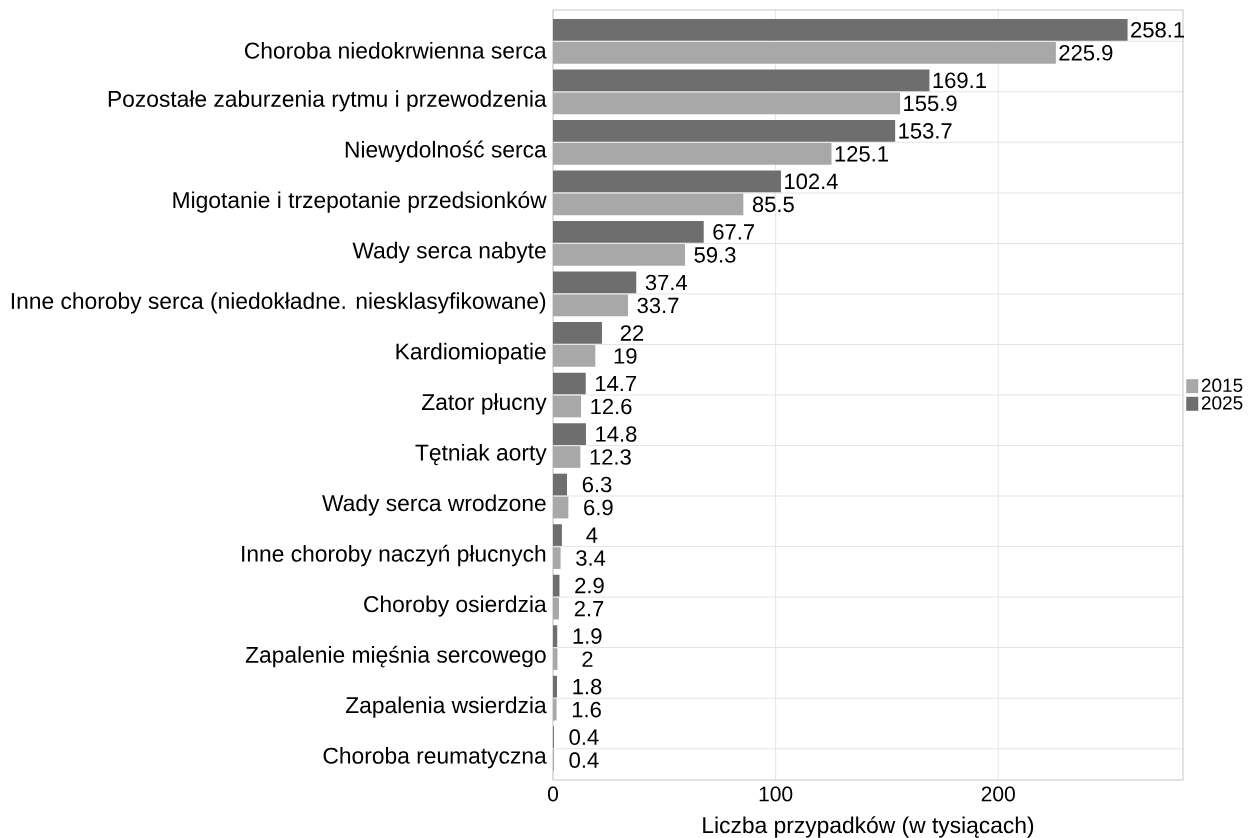 The height and width of the screenshot is (838, 1250). Describe the element at coordinates (666, 282) in the screenshot. I see `data-label: 37.4` at that location.